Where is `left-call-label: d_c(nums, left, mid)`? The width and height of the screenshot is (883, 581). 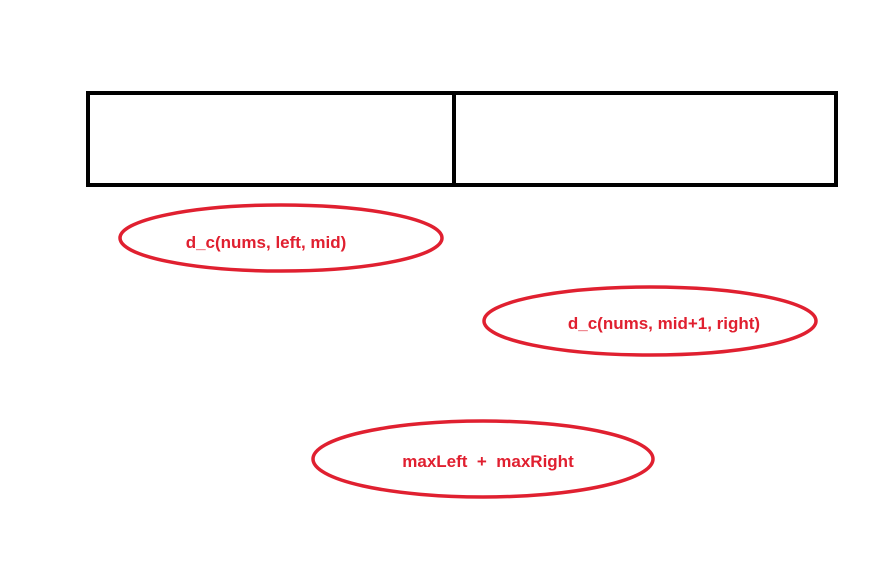
left-call-label: d_c(nums, left, mid) is located at coordinates (266, 242).